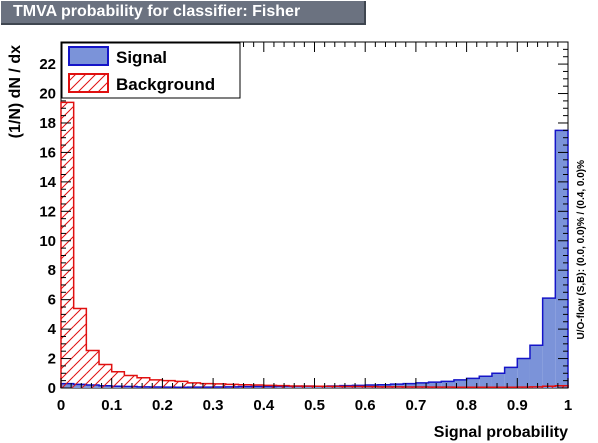  I want to click on y-tick-label: 0, so click(52, 388).